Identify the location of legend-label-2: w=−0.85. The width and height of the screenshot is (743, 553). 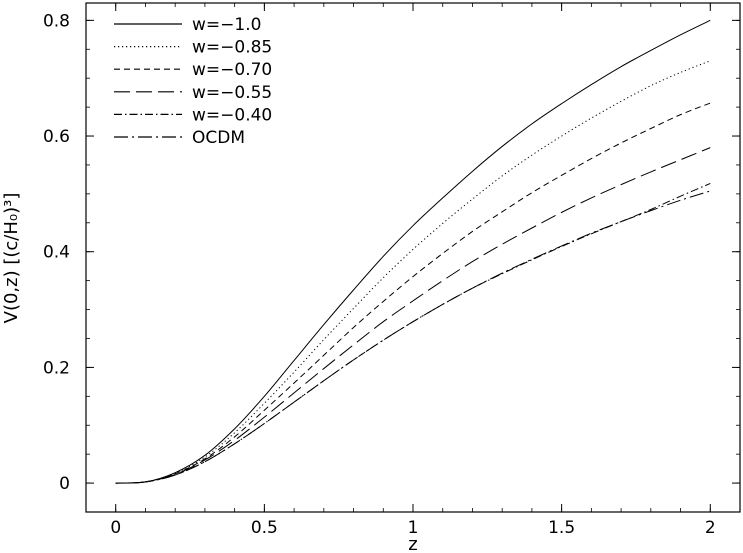
(232, 48).